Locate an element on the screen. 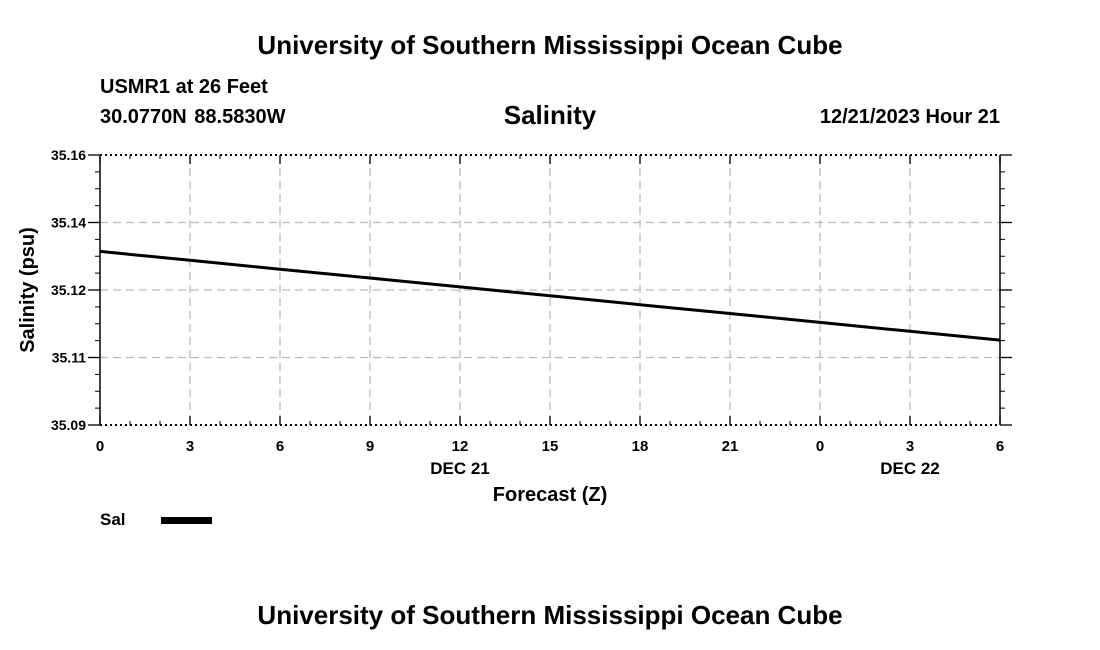 The width and height of the screenshot is (1100, 650). x-tick-label: 12 is located at coordinates (460, 446).